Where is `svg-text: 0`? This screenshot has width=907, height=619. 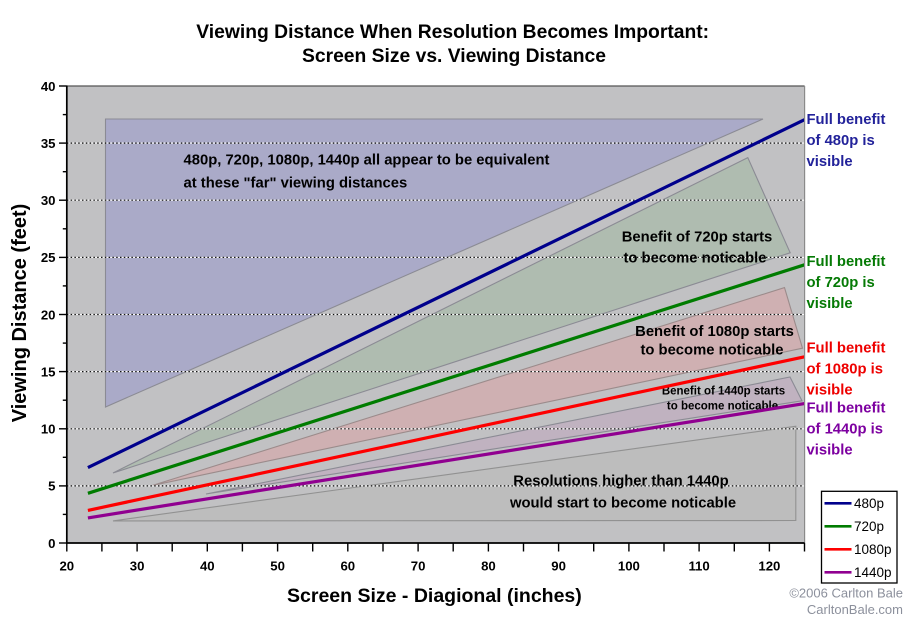 svg-text: 0 is located at coordinates (51, 543).